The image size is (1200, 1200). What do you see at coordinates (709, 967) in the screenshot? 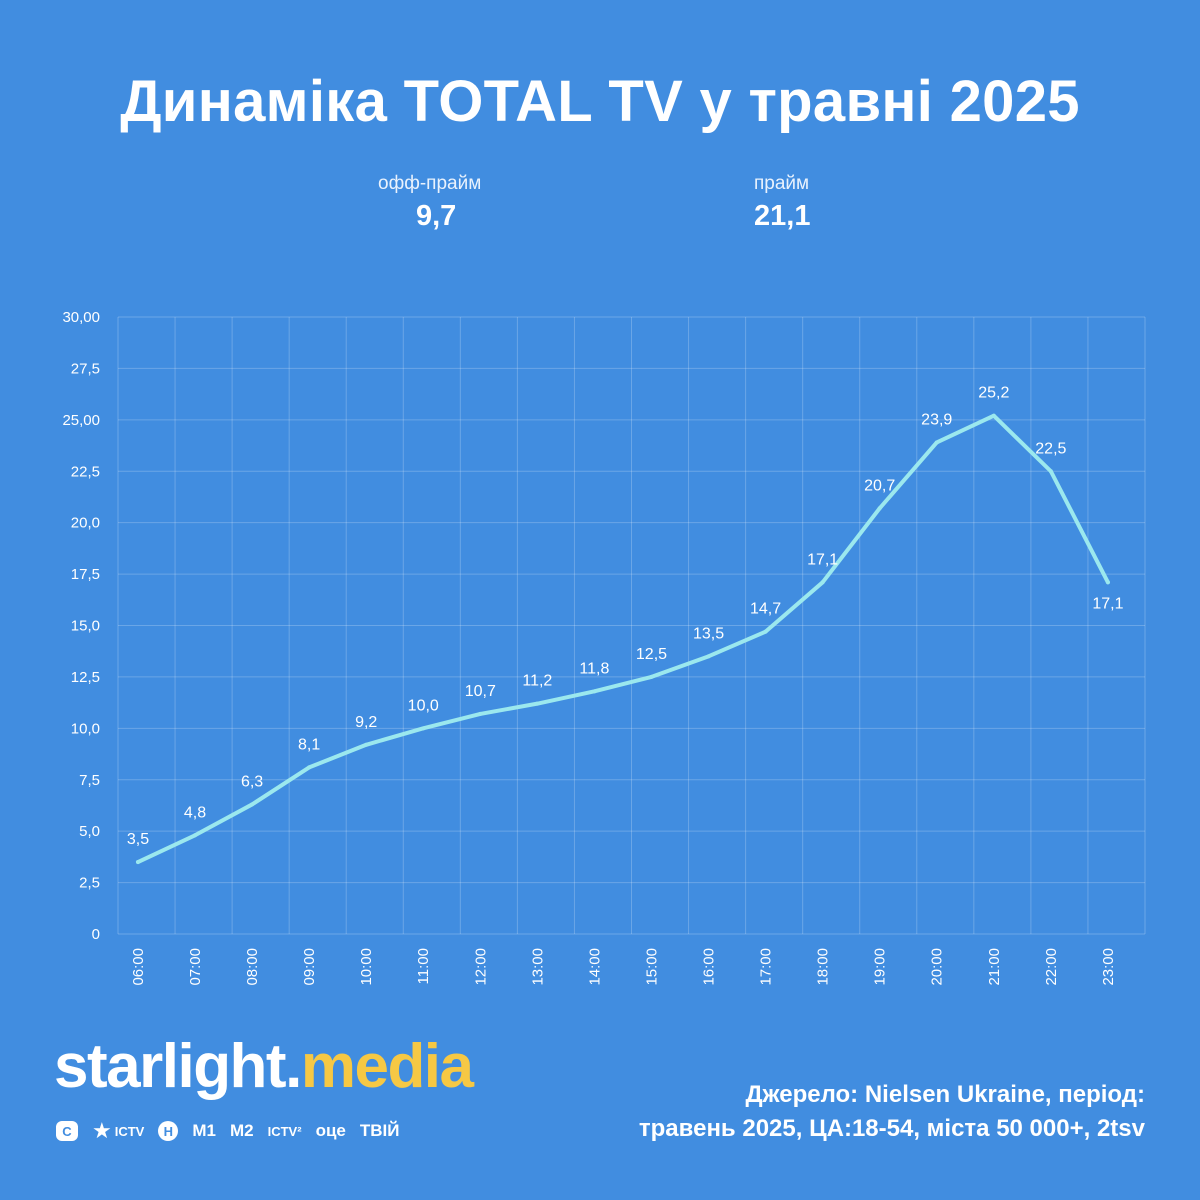
I see `x-tick-label: 16:00` at bounding box center [709, 967].